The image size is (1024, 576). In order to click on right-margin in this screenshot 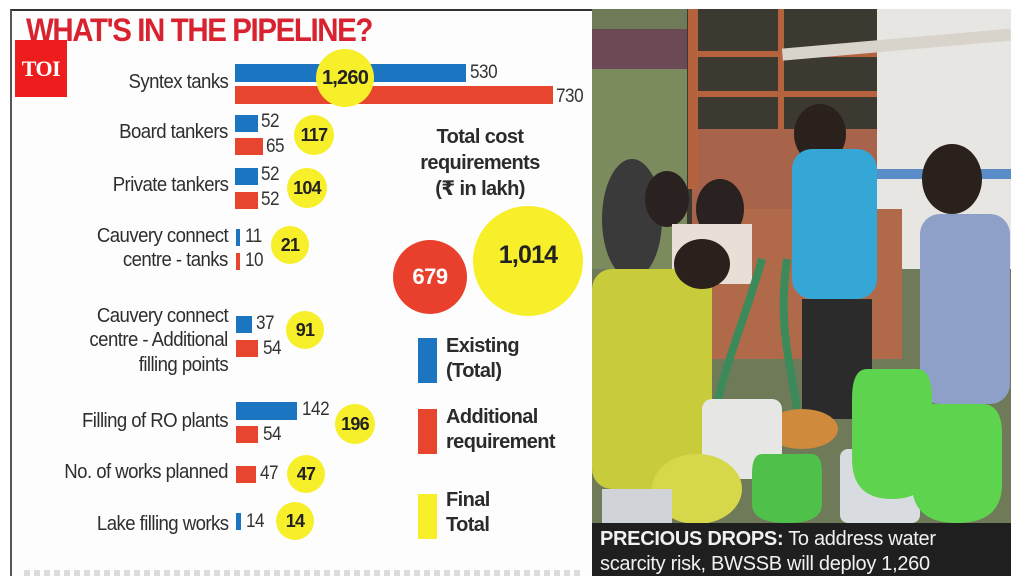, I will do `click(1017, 288)`.